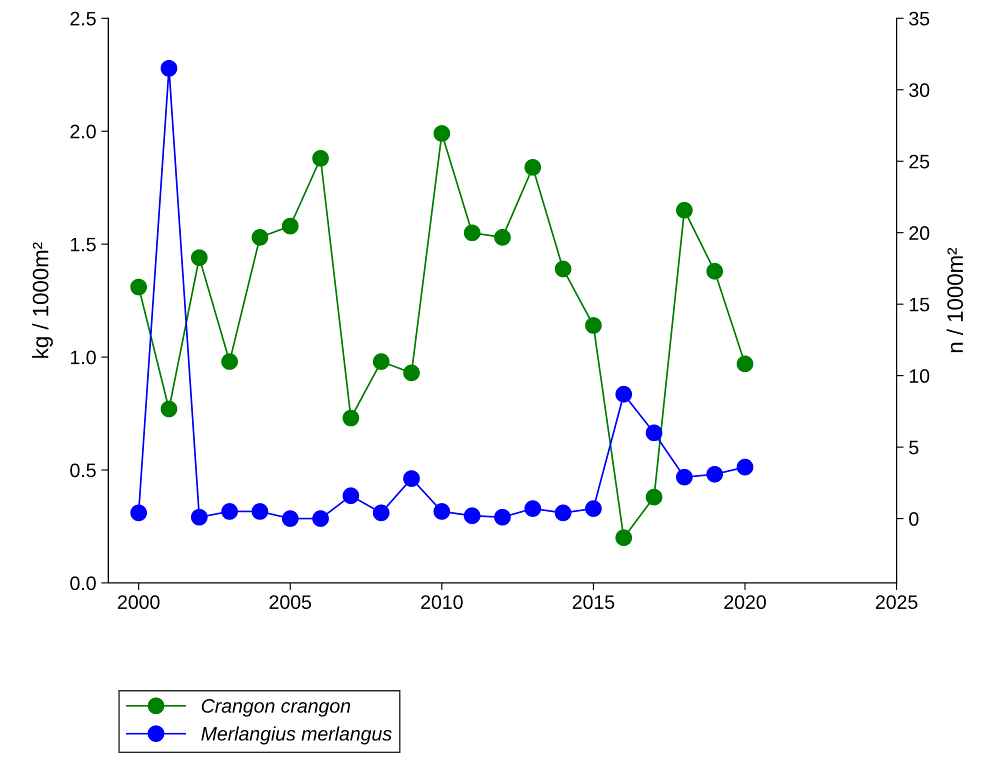 The width and height of the screenshot is (994, 762). What do you see at coordinates (139, 602) in the screenshot?
I see `x-tick-label: 2000` at bounding box center [139, 602].